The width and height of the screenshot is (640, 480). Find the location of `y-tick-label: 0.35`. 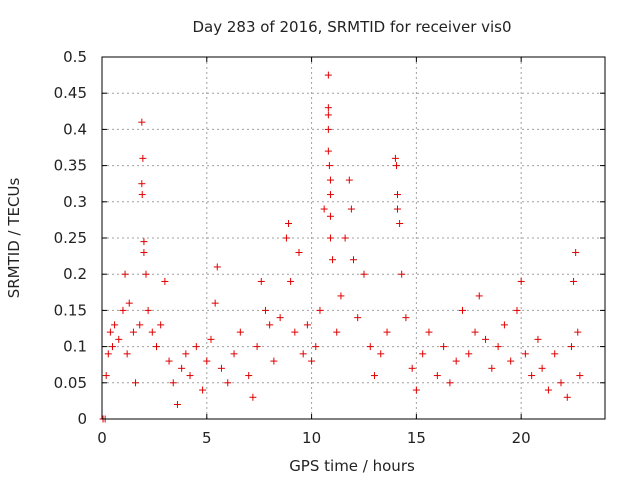

y-tick-label: 0.35 is located at coordinates (70, 166).